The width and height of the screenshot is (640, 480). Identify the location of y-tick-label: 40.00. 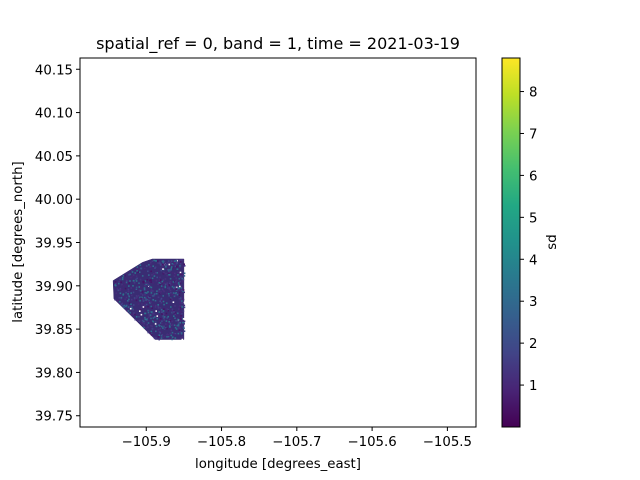
(54, 200).